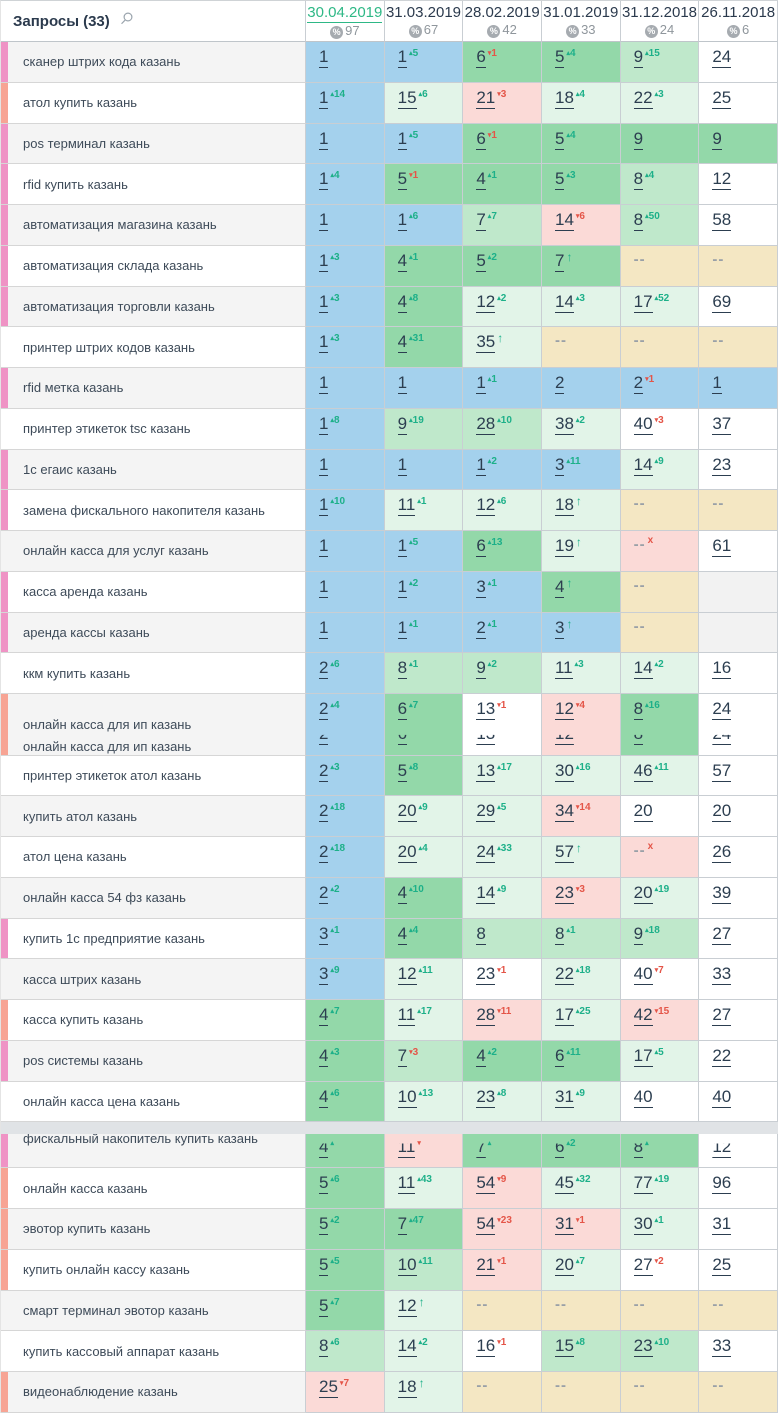  What do you see at coordinates (424, 266) in the screenshot?
I see `position-cell: 4 ▴1` at bounding box center [424, 266].